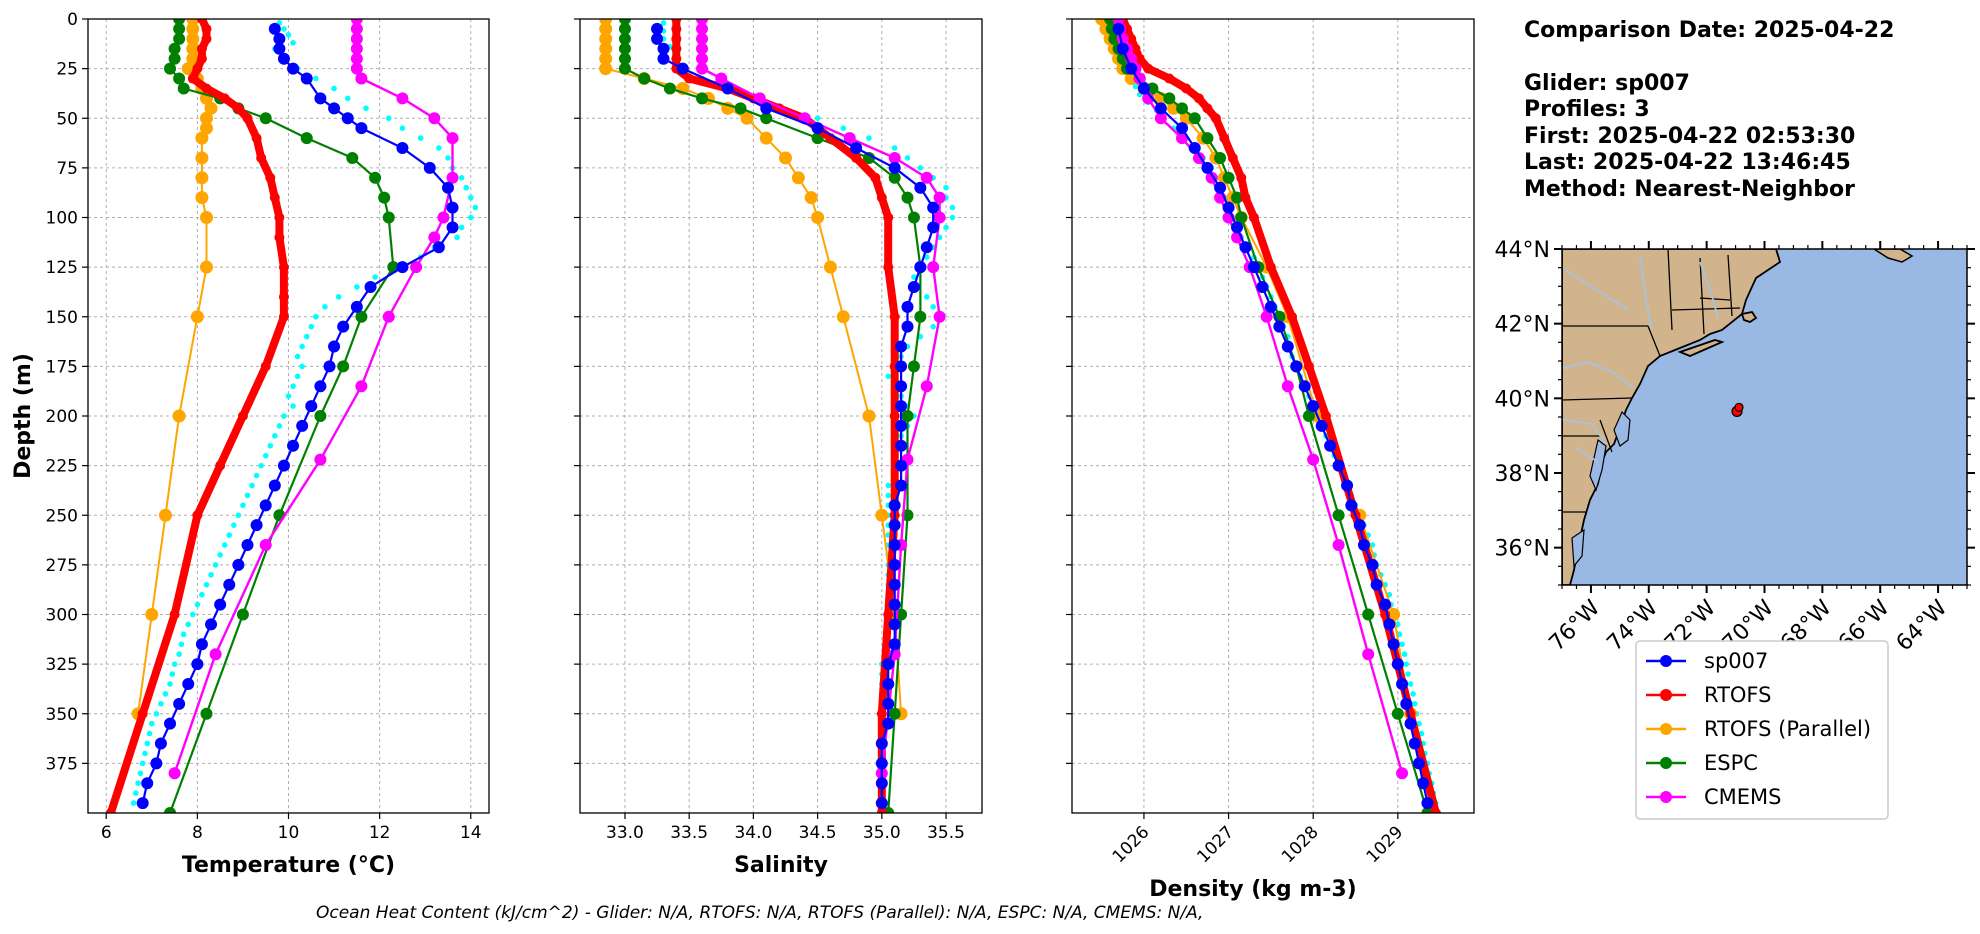  What do you see at coordinates (62, 516) in the screenshot?
I see `y-tick-label: 250` at bounding box center [62, 516].